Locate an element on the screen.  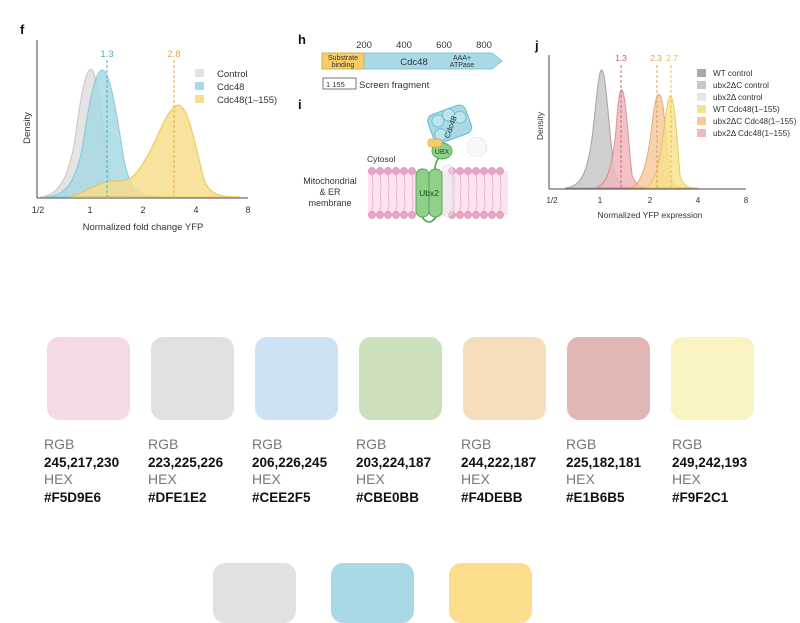
panel-f-tick: 4 is located at coordinates (195, 210).